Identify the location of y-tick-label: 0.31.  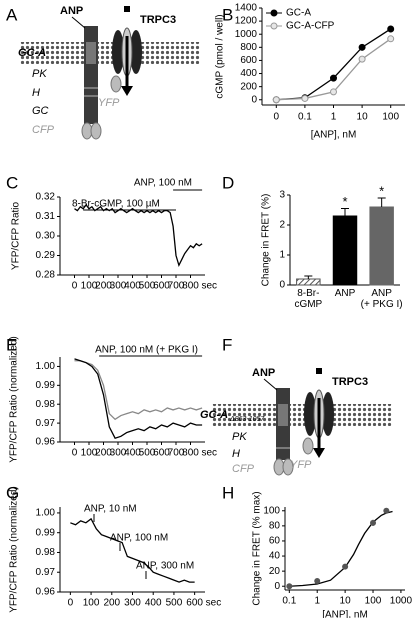
(46, 216).